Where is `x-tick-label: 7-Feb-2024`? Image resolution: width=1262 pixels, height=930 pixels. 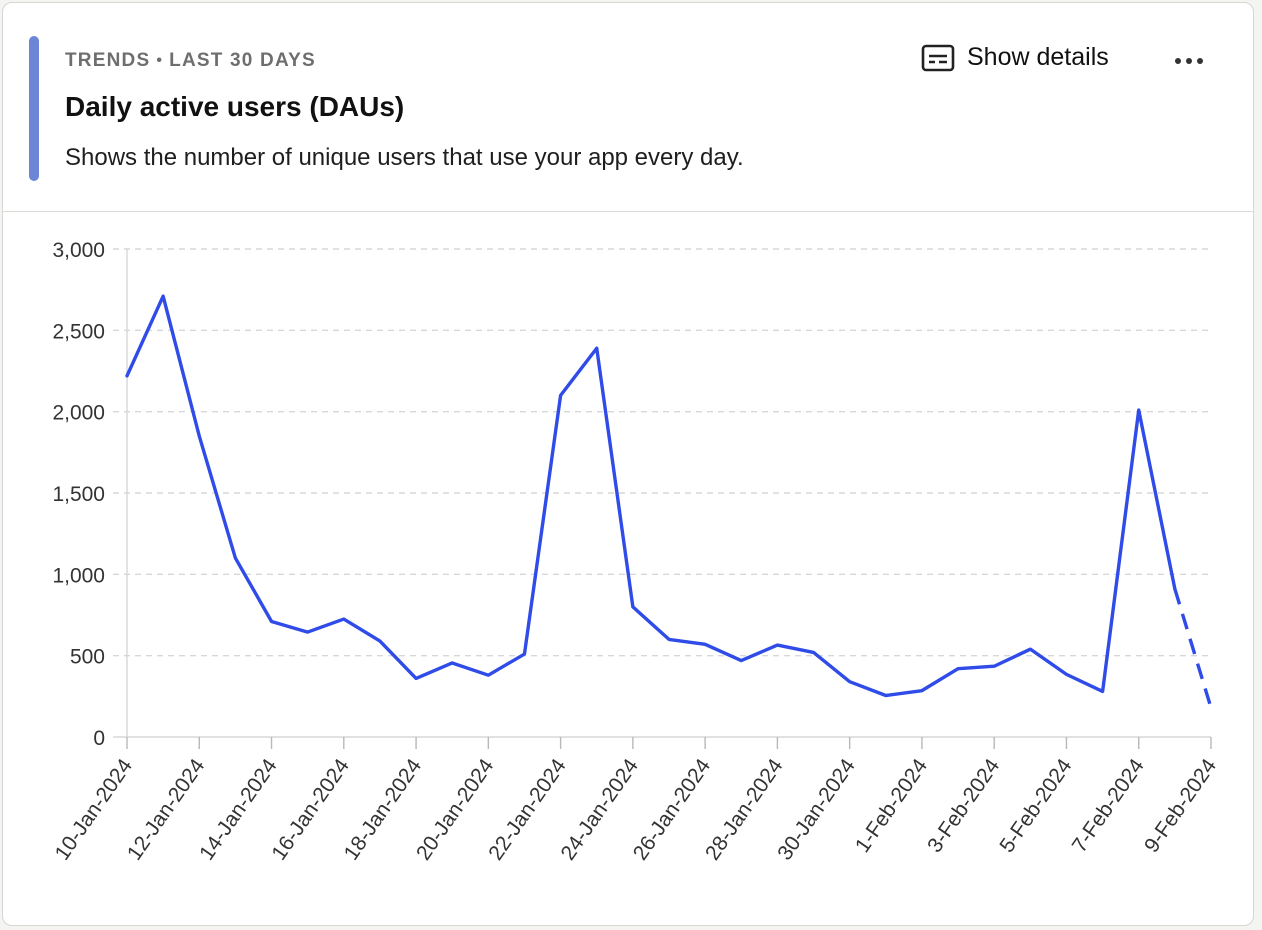 x-tick-label: 7-Feb-2024 is located at coordinates (1108, 805).